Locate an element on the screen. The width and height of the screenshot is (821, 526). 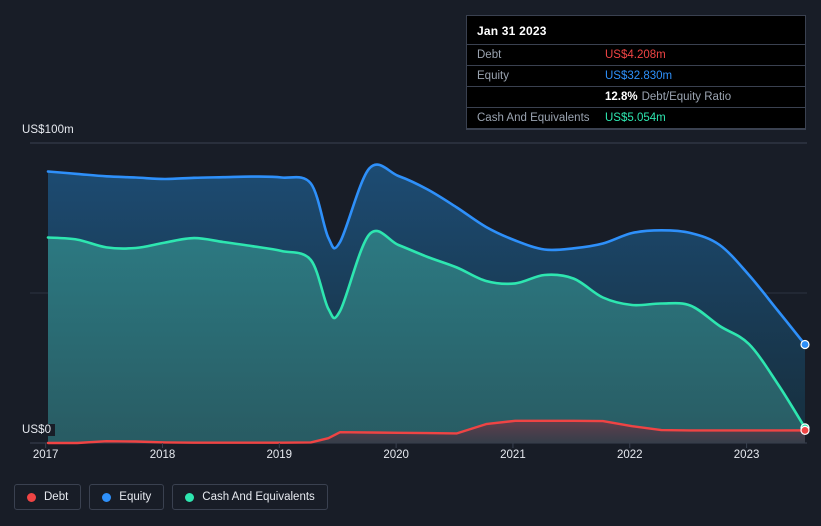
legend-label-cash: Cash And Equivalents is located at coordinates (258, 497).